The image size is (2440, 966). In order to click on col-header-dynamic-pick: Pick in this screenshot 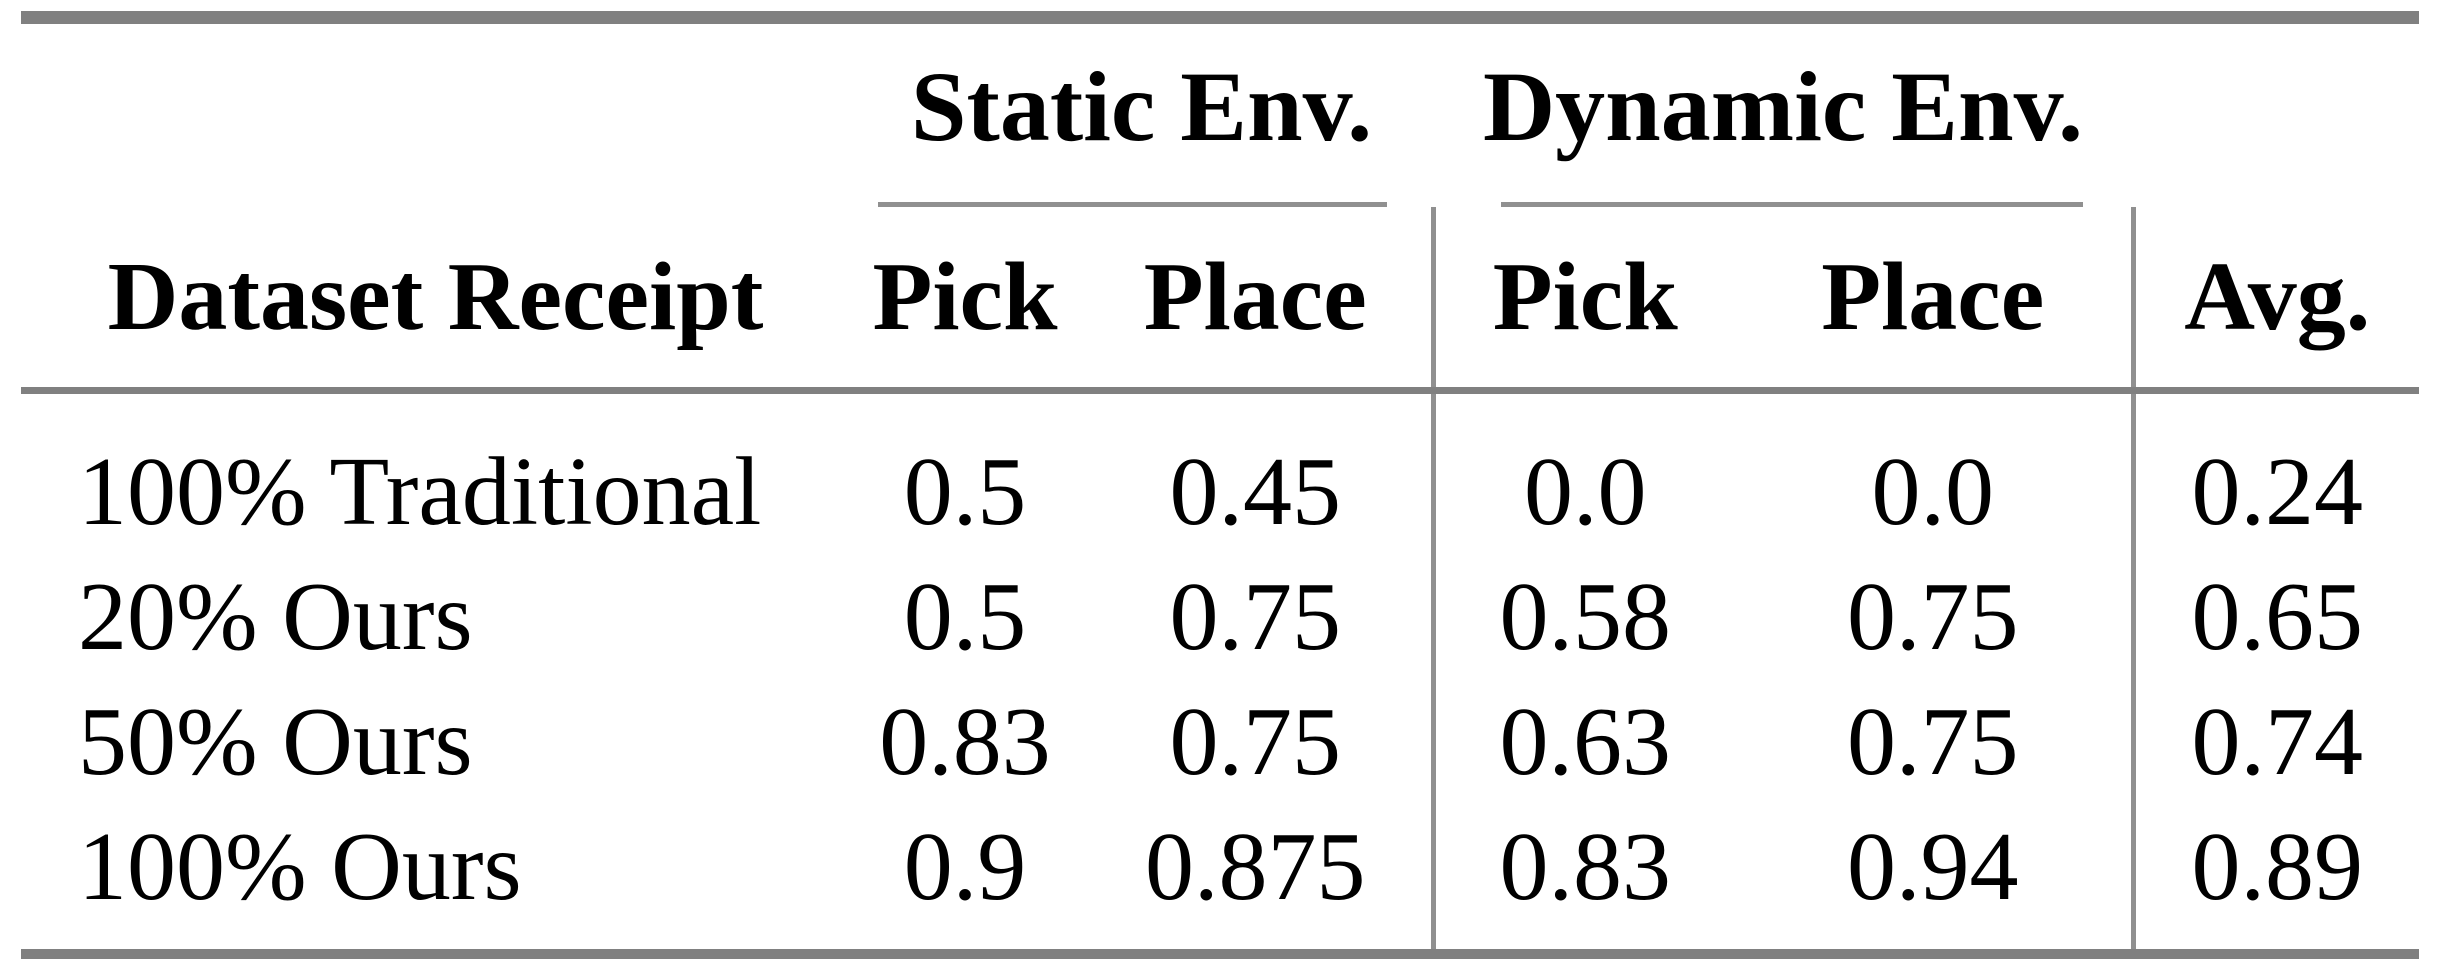, I will do `click(1582, 300)`.